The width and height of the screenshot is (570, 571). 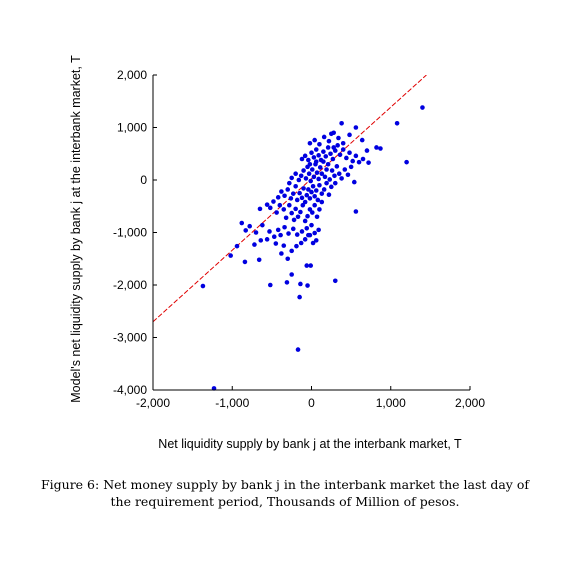 What do you see at coordinates (70, 484) in the screenshot?
I see `caption-label: Figure 6:` at bounding box center [70, 484].